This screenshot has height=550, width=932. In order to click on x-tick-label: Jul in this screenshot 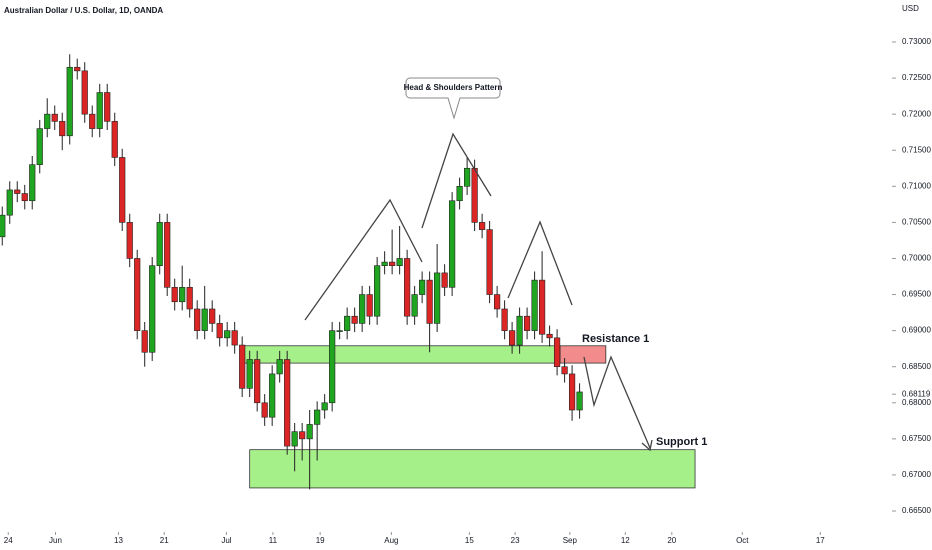, I will do `click(226, 540)`.